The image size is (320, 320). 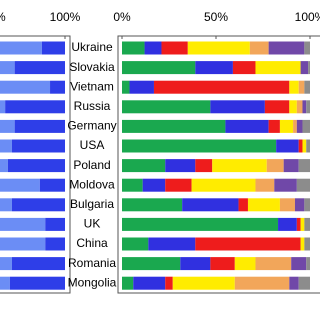 What do you see at coordinates (92, 67) in the screenshot?
I see `category-label: Slovakia` at bounding box center [92, 67].